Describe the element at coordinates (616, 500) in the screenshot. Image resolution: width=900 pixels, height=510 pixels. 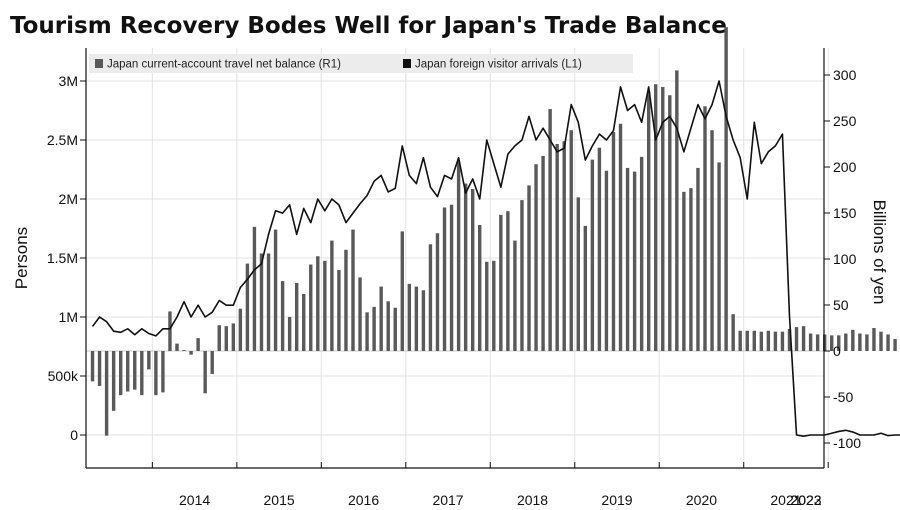
I see `x-tick-label: 2019` at that location.